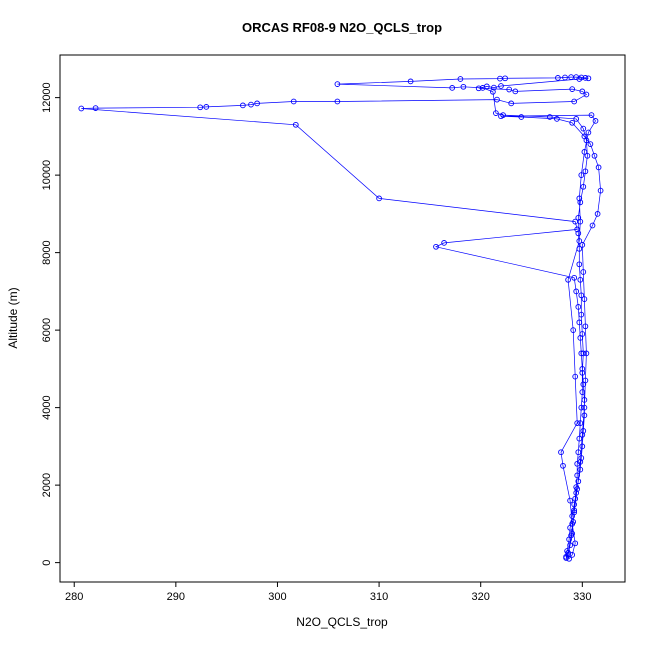 The width and height of the screenshot is (650, 650). What do you see at coordinates (277, 597) in the screenshot?
I see `x-tick-label: 300` at bounding box center [277, 597].